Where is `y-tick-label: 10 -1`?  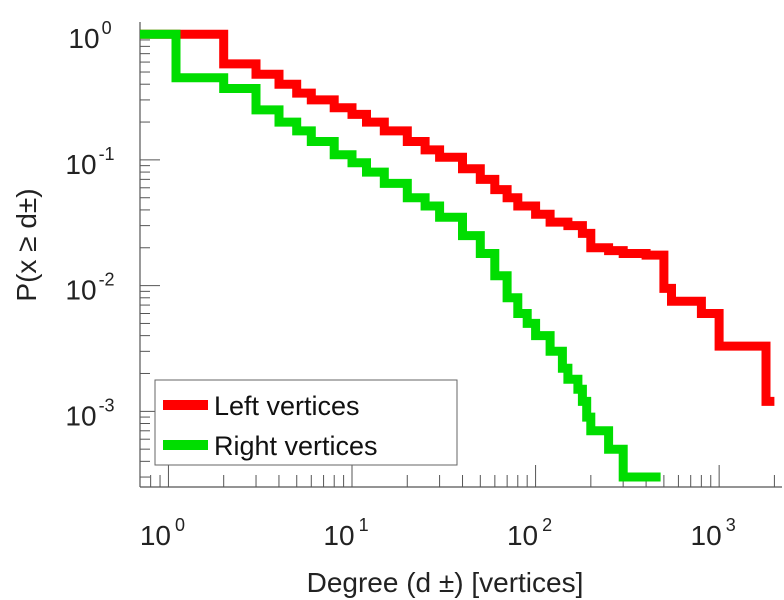
y-tick-label: 10 -1 is located at coordinates (89, 162).